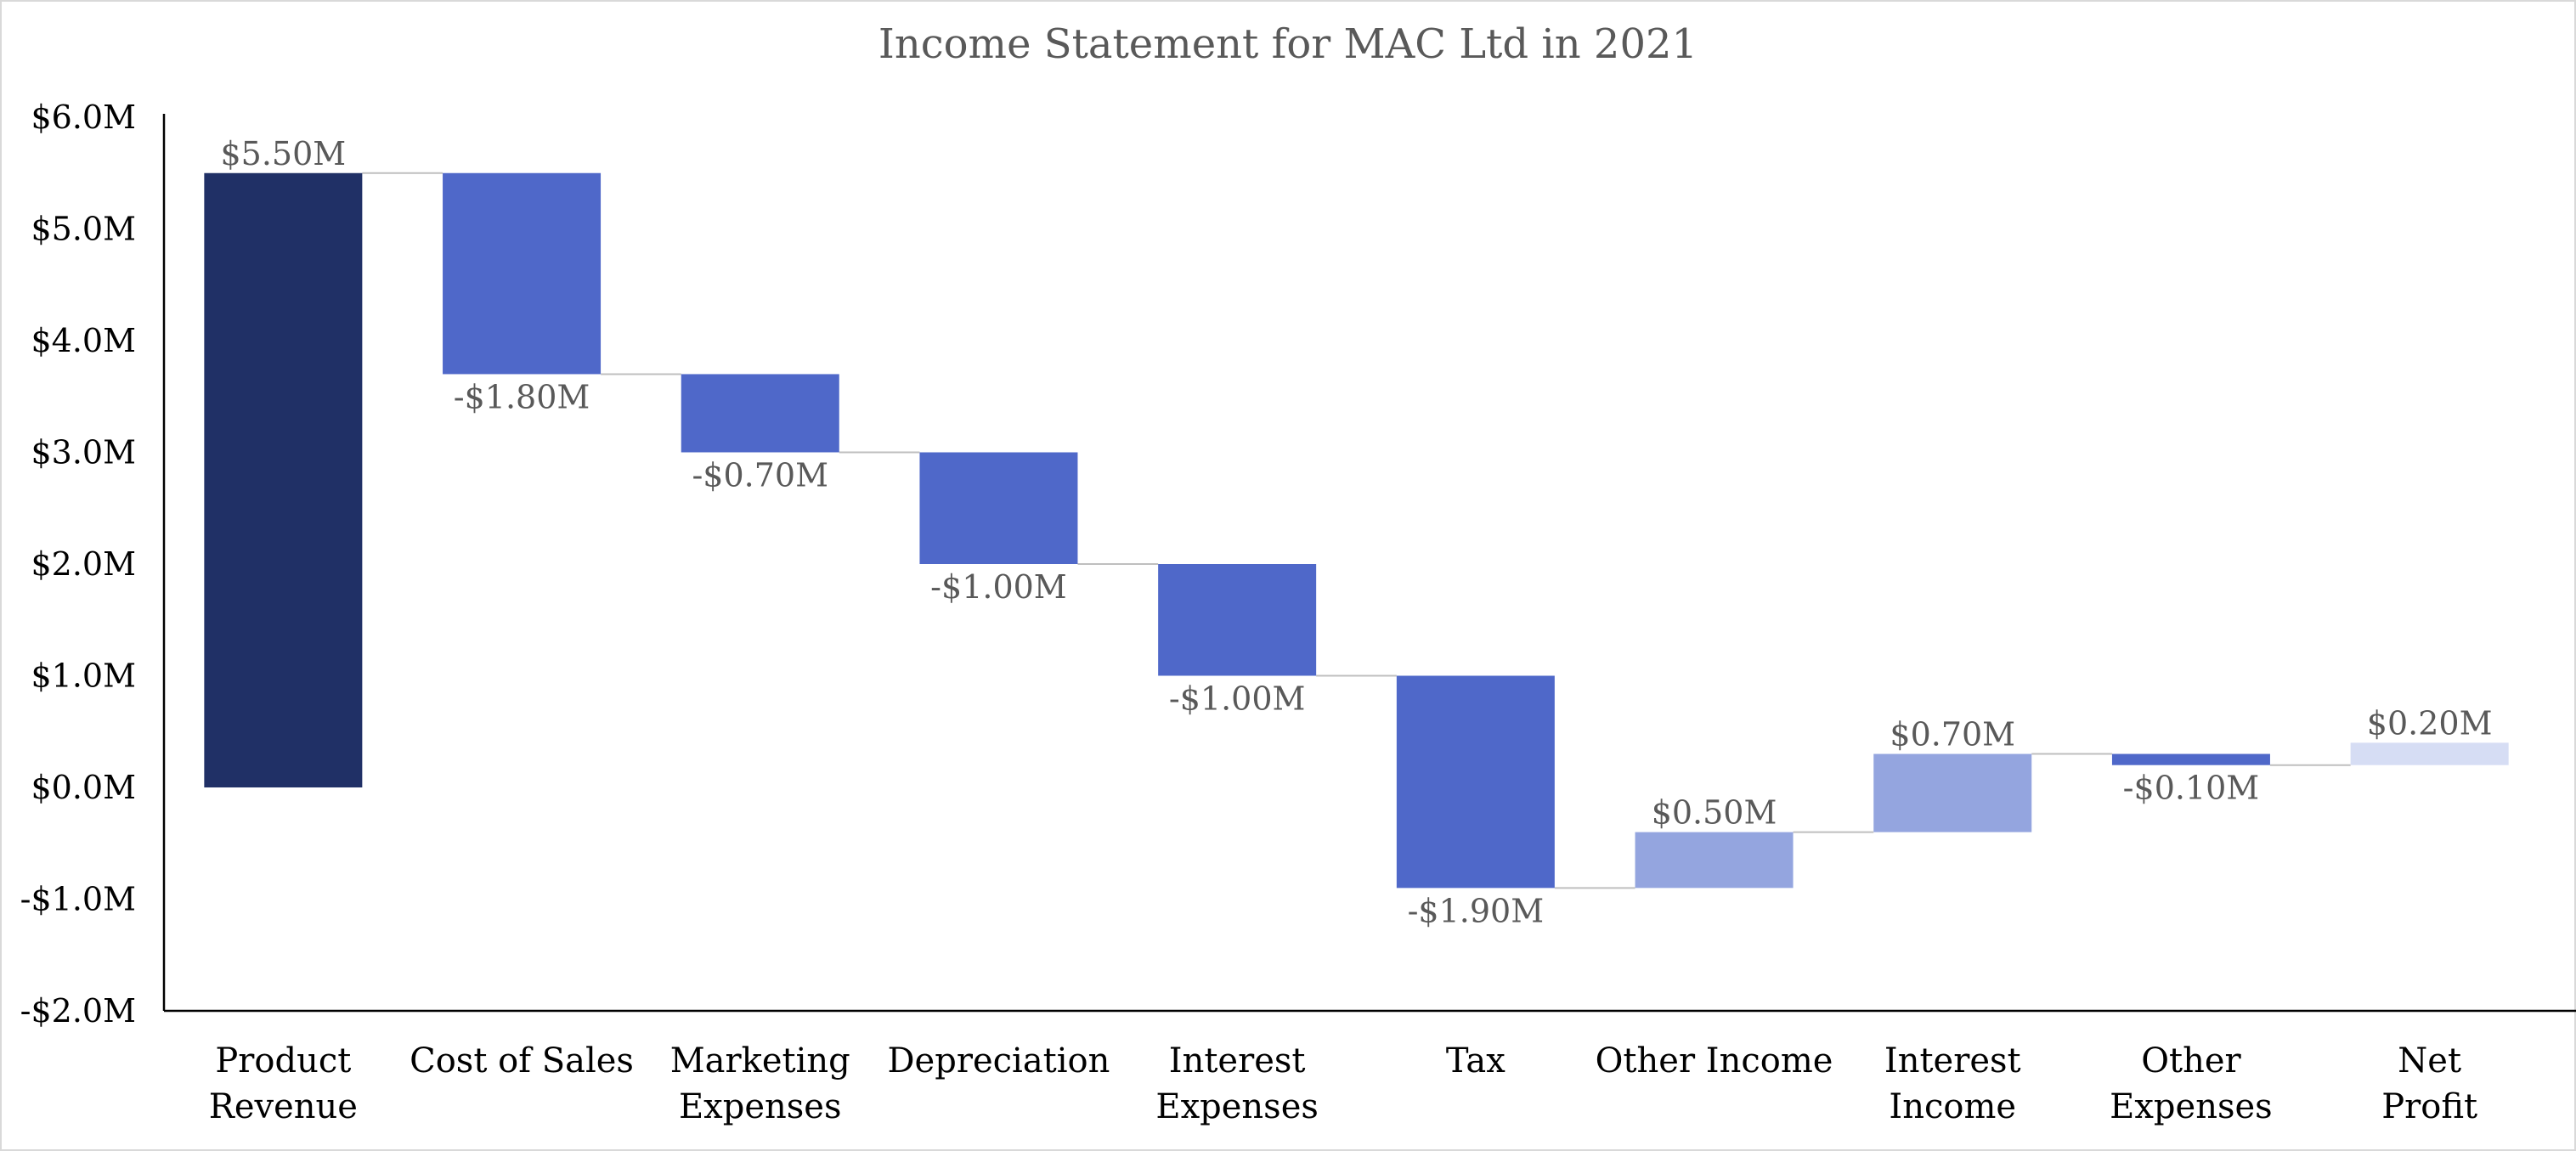  I want to click on category-label-line: Income, so click(1952, 1107).